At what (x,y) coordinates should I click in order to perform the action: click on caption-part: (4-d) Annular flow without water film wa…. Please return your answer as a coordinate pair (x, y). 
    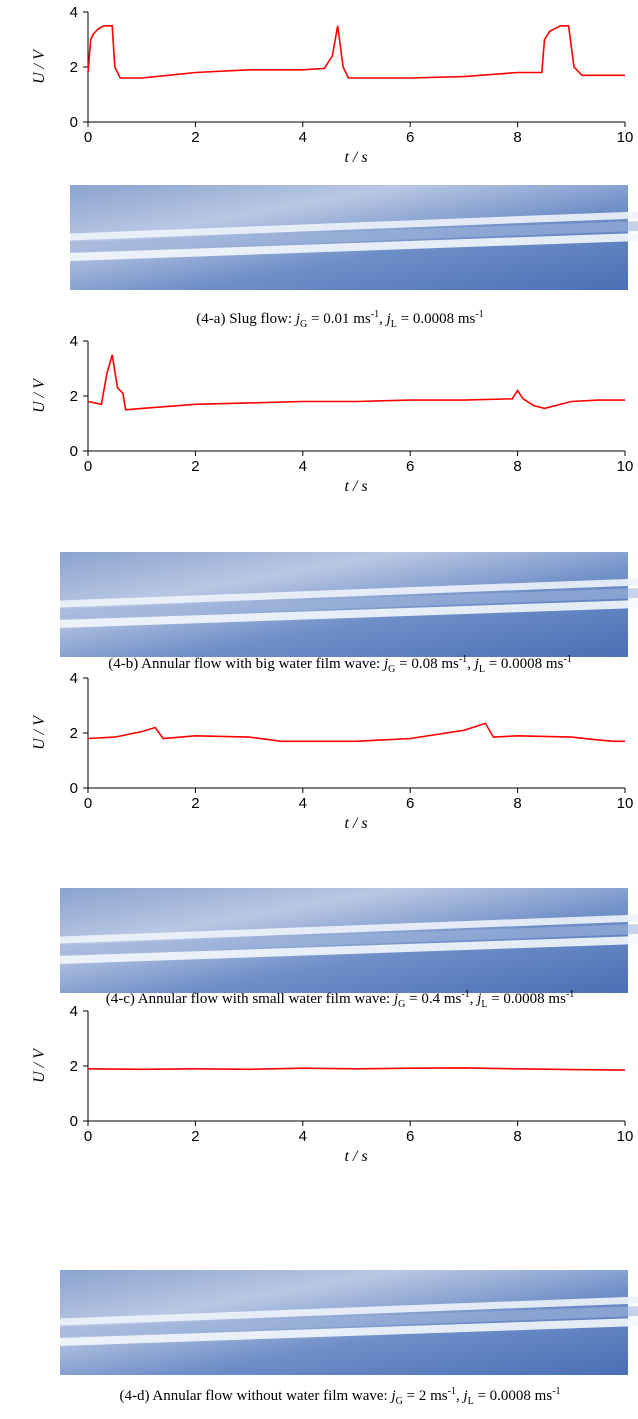
    Looking at the image, I should click on (255, 1396).